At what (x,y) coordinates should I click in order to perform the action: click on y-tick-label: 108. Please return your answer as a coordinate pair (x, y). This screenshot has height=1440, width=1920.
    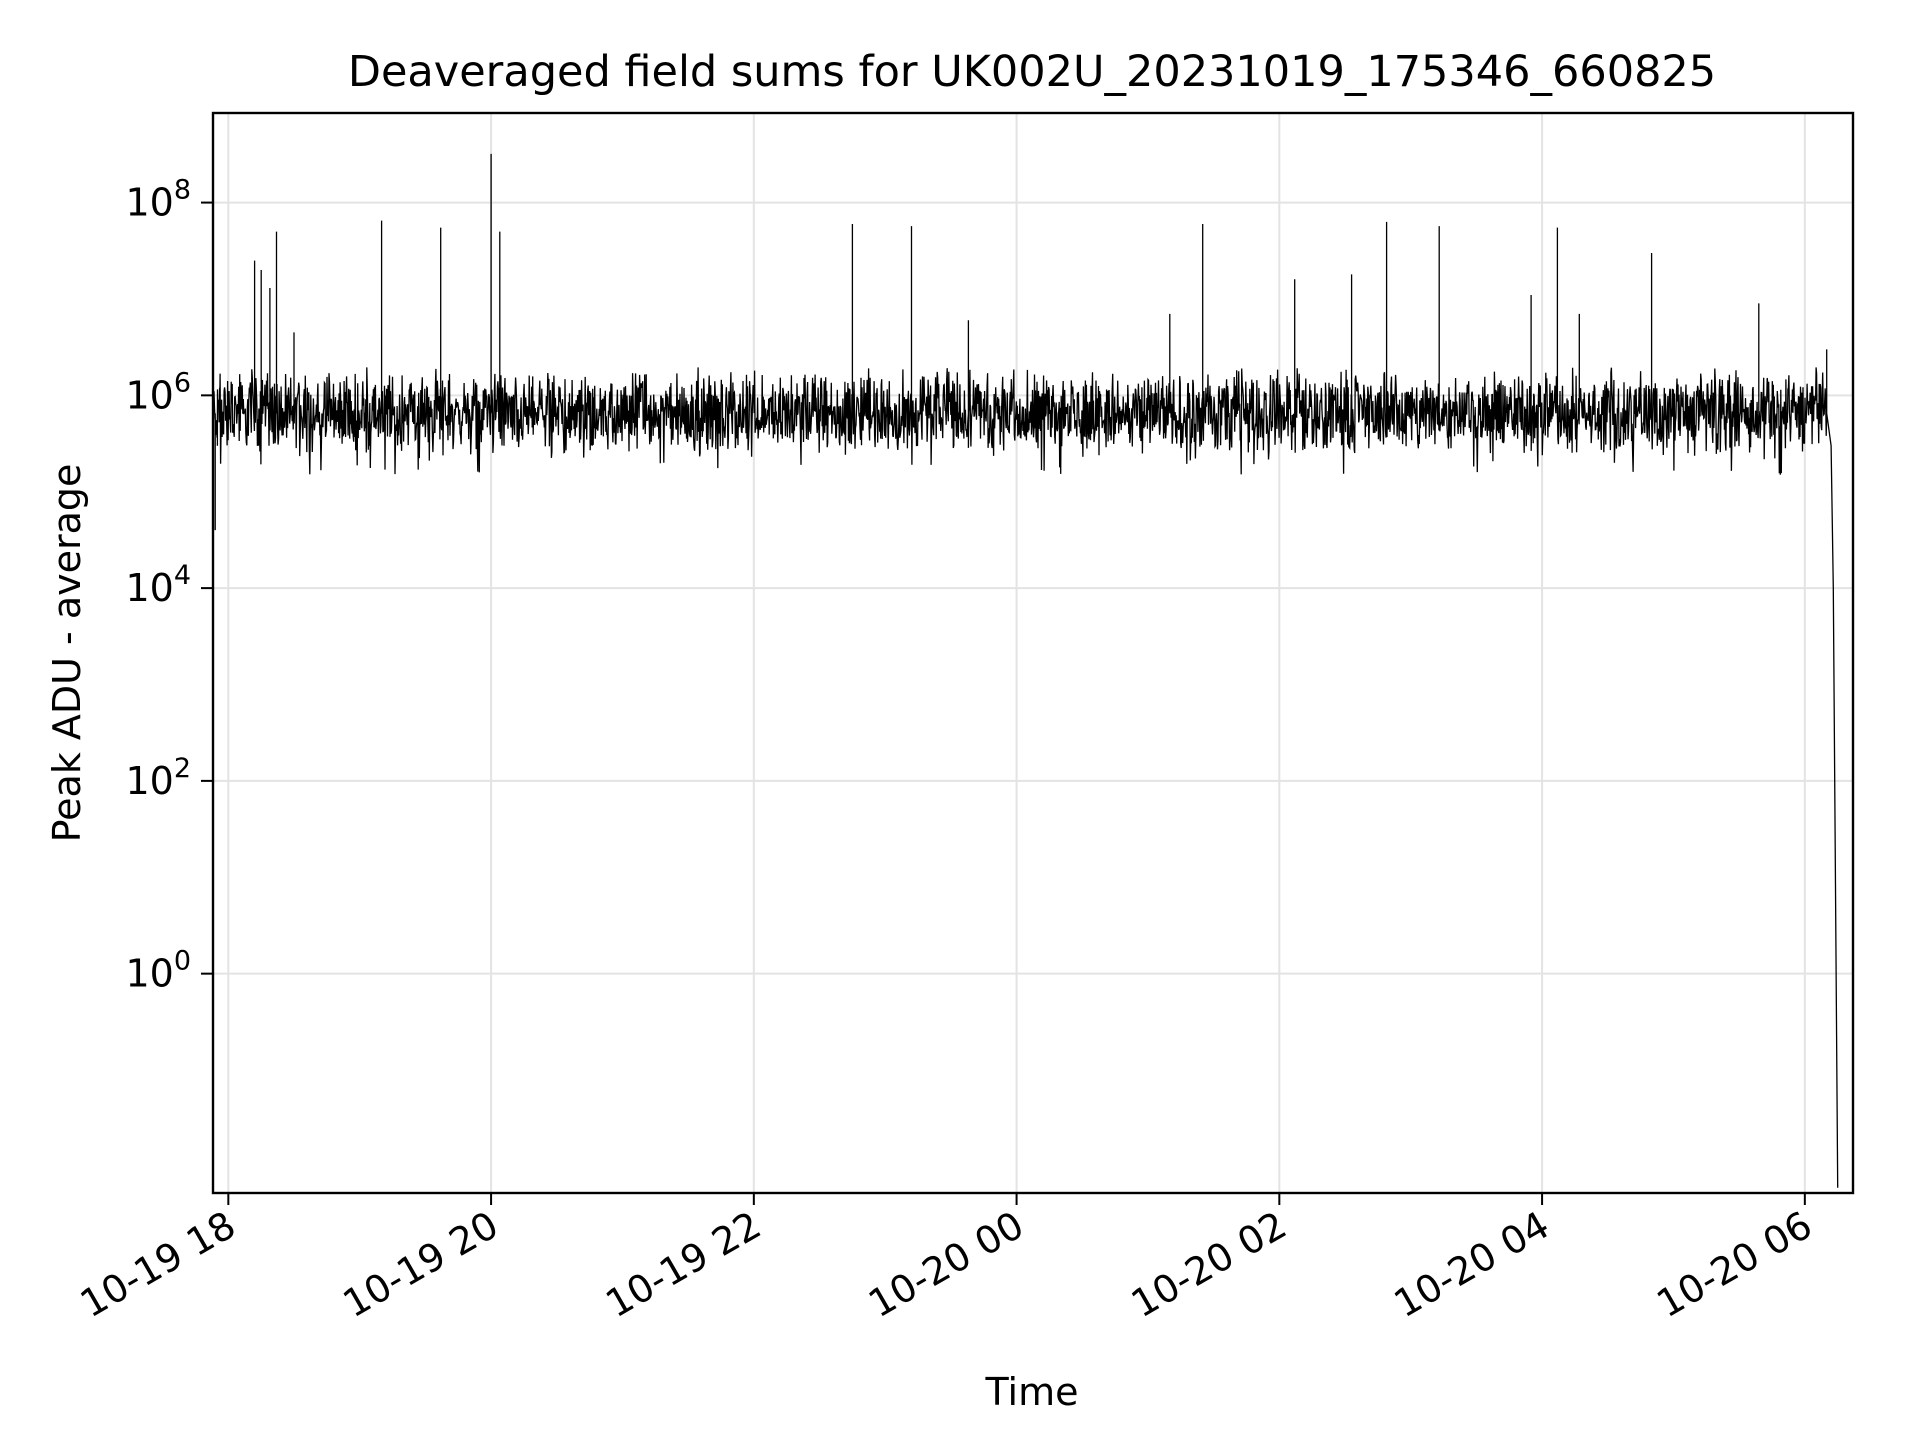
    Looking at the image, I should click on (158, 200).